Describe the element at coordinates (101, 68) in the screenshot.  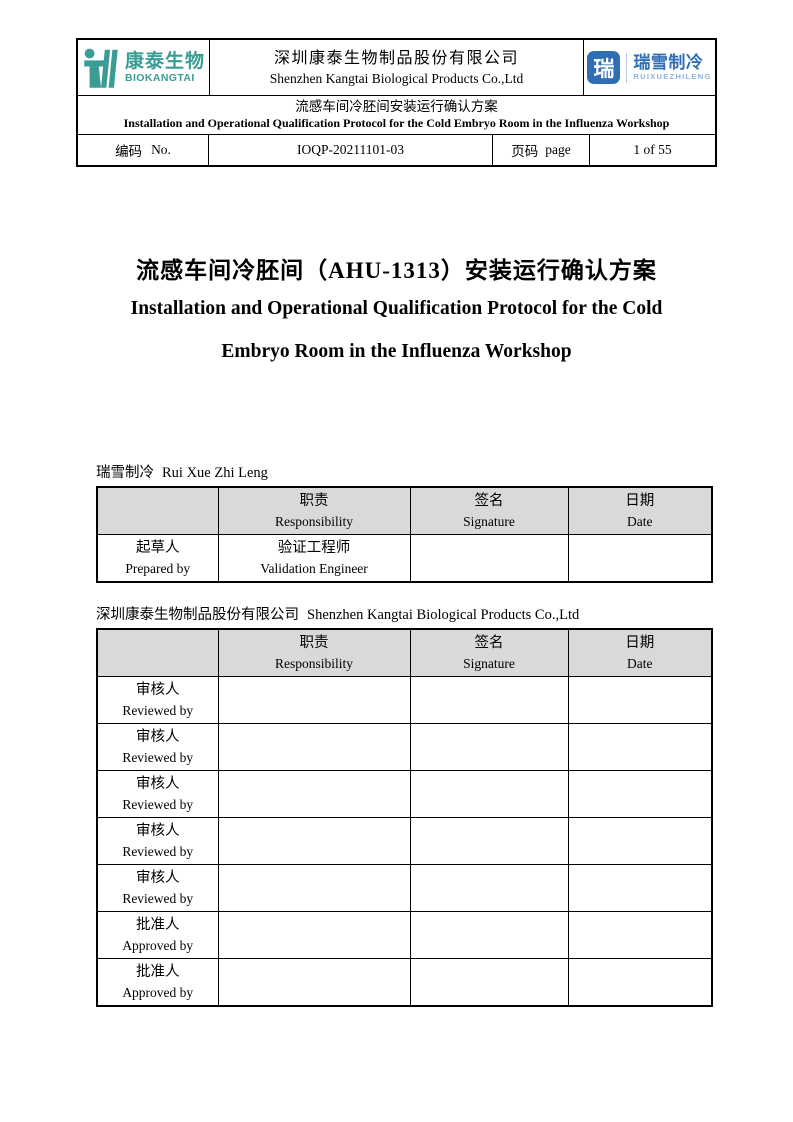
I see `biokangtai-icon` at that location.